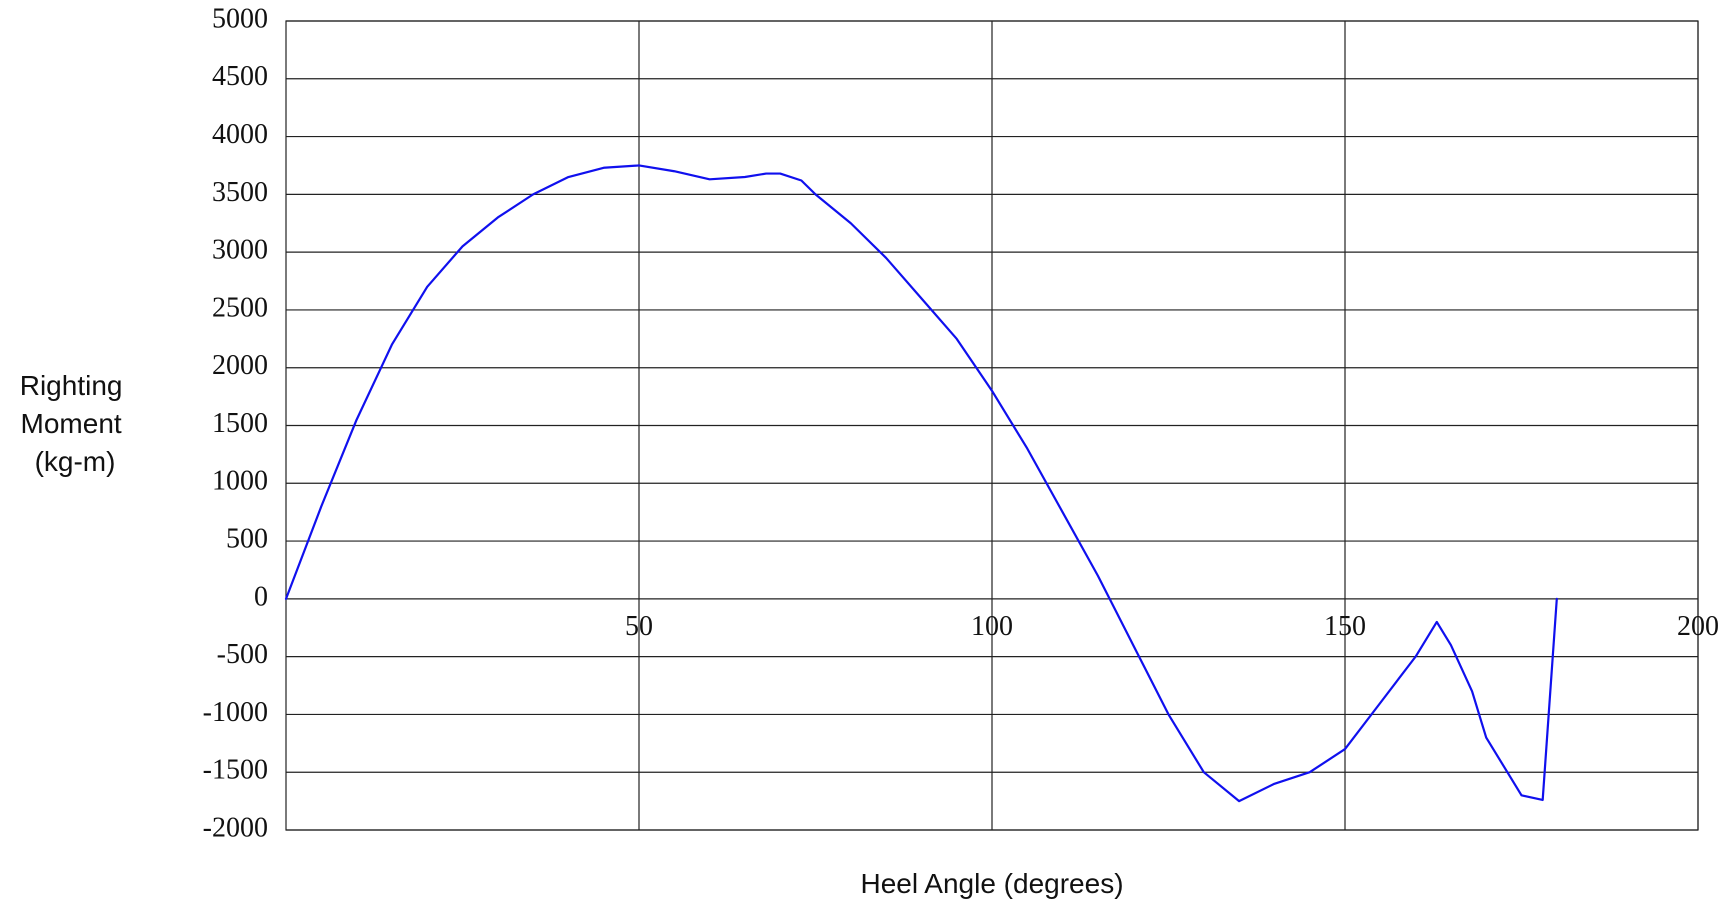  I want to click on y-axis-title-line-3: (kg-m), so click(75, 461).